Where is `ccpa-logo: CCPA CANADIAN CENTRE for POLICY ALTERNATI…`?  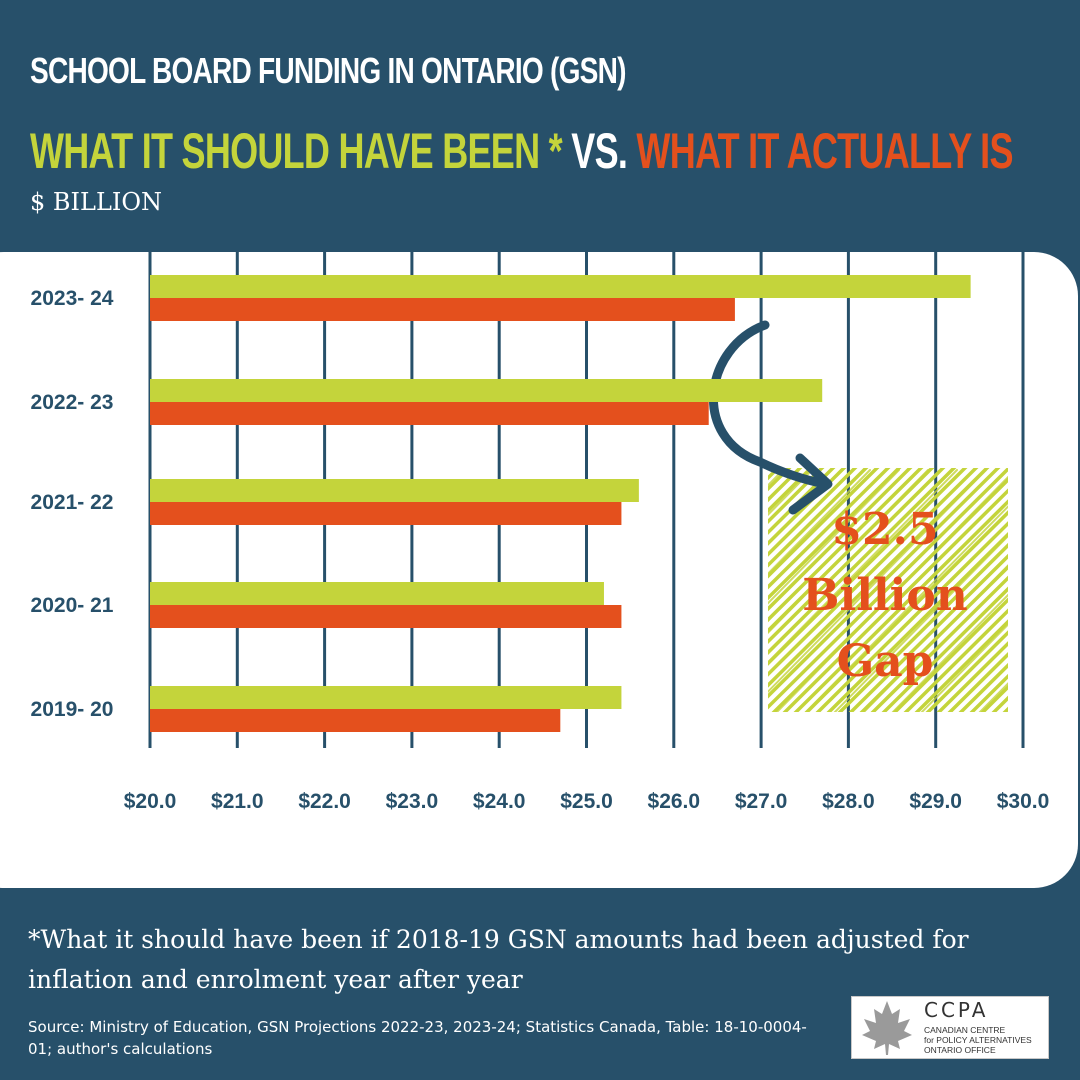 ccpa-logo: CCPA CANADIAN CENTRE for POLICY ALTERNATI… is located at coordinates (950, 1027).